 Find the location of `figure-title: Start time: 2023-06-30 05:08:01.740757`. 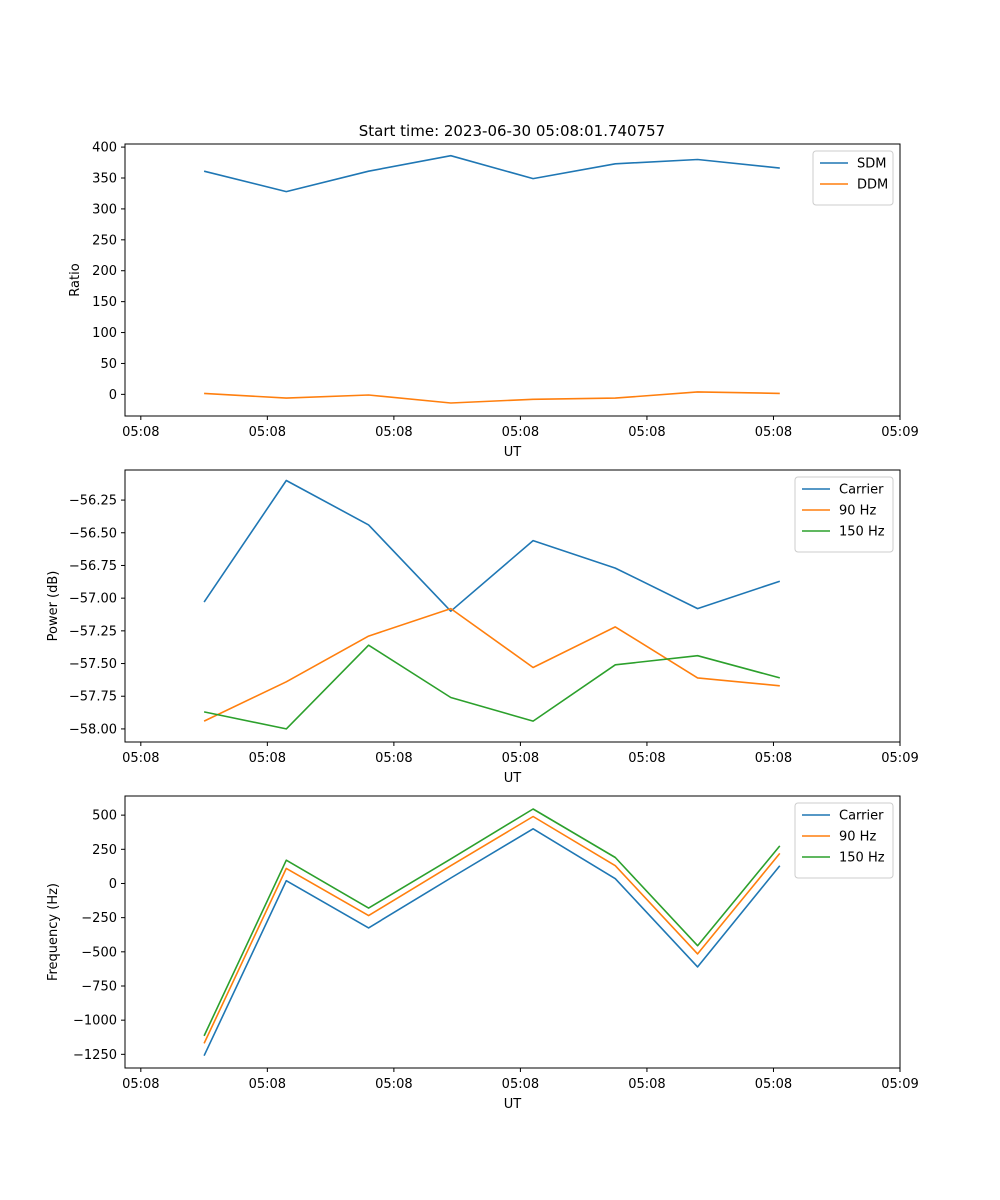

figure-title: Start time: 2023-06-30 05:08:01.740757 is located at coordinates (512, 131).